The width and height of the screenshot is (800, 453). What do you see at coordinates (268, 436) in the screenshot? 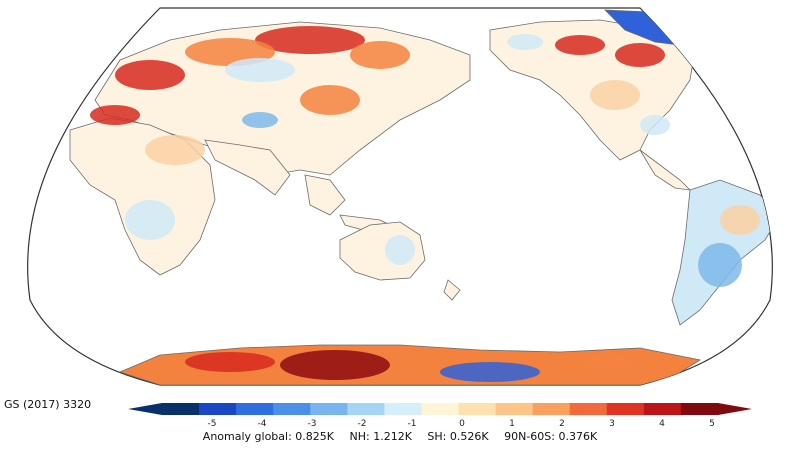
I see `summary-global: Anomaly global: 0.825K` at bounding box center [268, 436].